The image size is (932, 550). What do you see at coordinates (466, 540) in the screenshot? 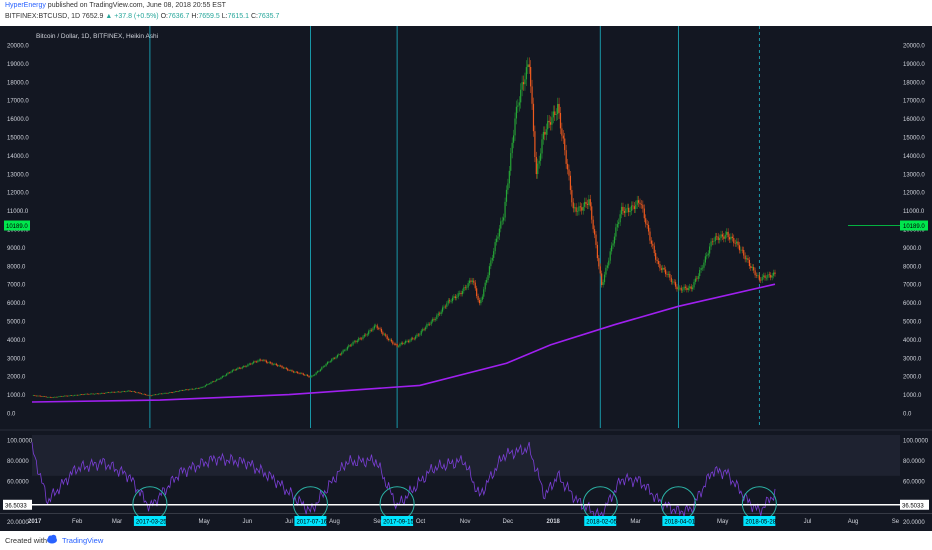
I see `chart-footer: Created with TradingView` at bounding box center [466, 540].